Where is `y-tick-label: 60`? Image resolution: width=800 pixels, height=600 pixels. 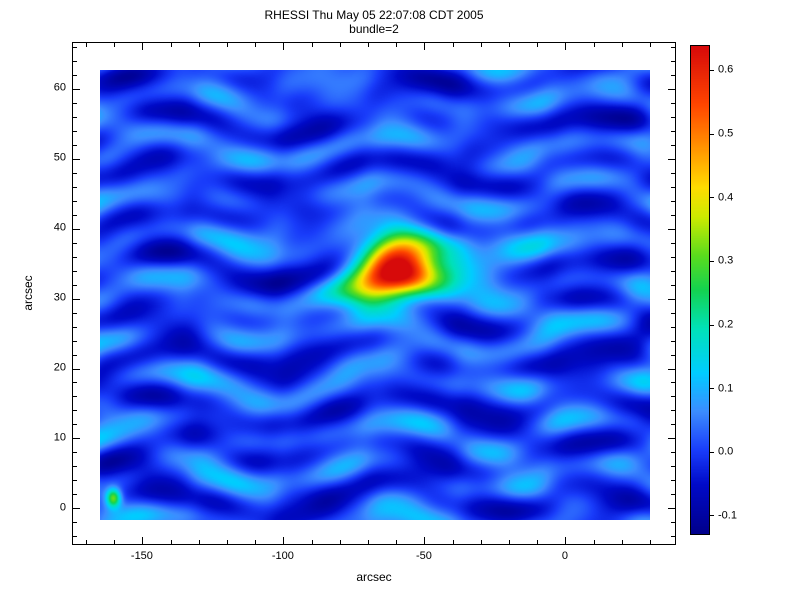
y-tick-label: 60 is located at coordinates (59, 87).